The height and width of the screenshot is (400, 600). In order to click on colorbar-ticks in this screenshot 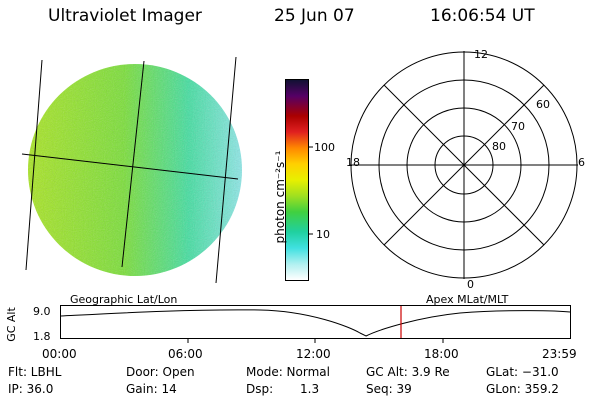, I will do `click(310, 190)`.